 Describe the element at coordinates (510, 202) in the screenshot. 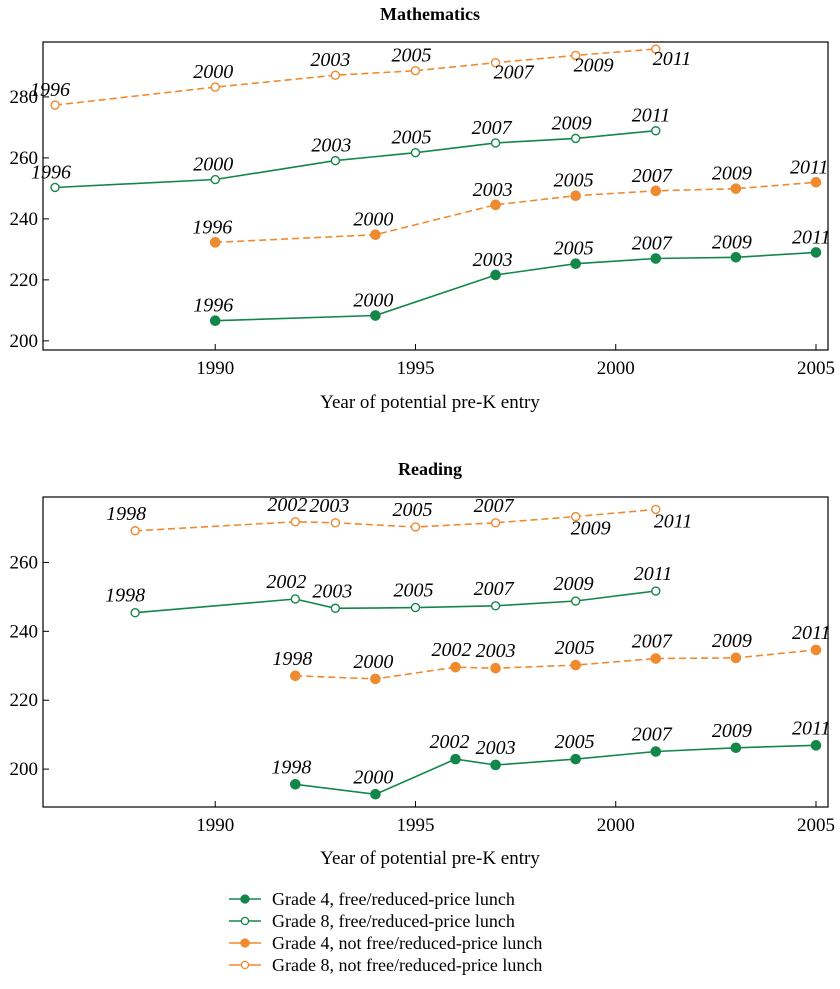

I see `series-grade-4-not-free-reduced-price-lunch: 1996 2000 2003 2005 2007 2009 2011` at that location.